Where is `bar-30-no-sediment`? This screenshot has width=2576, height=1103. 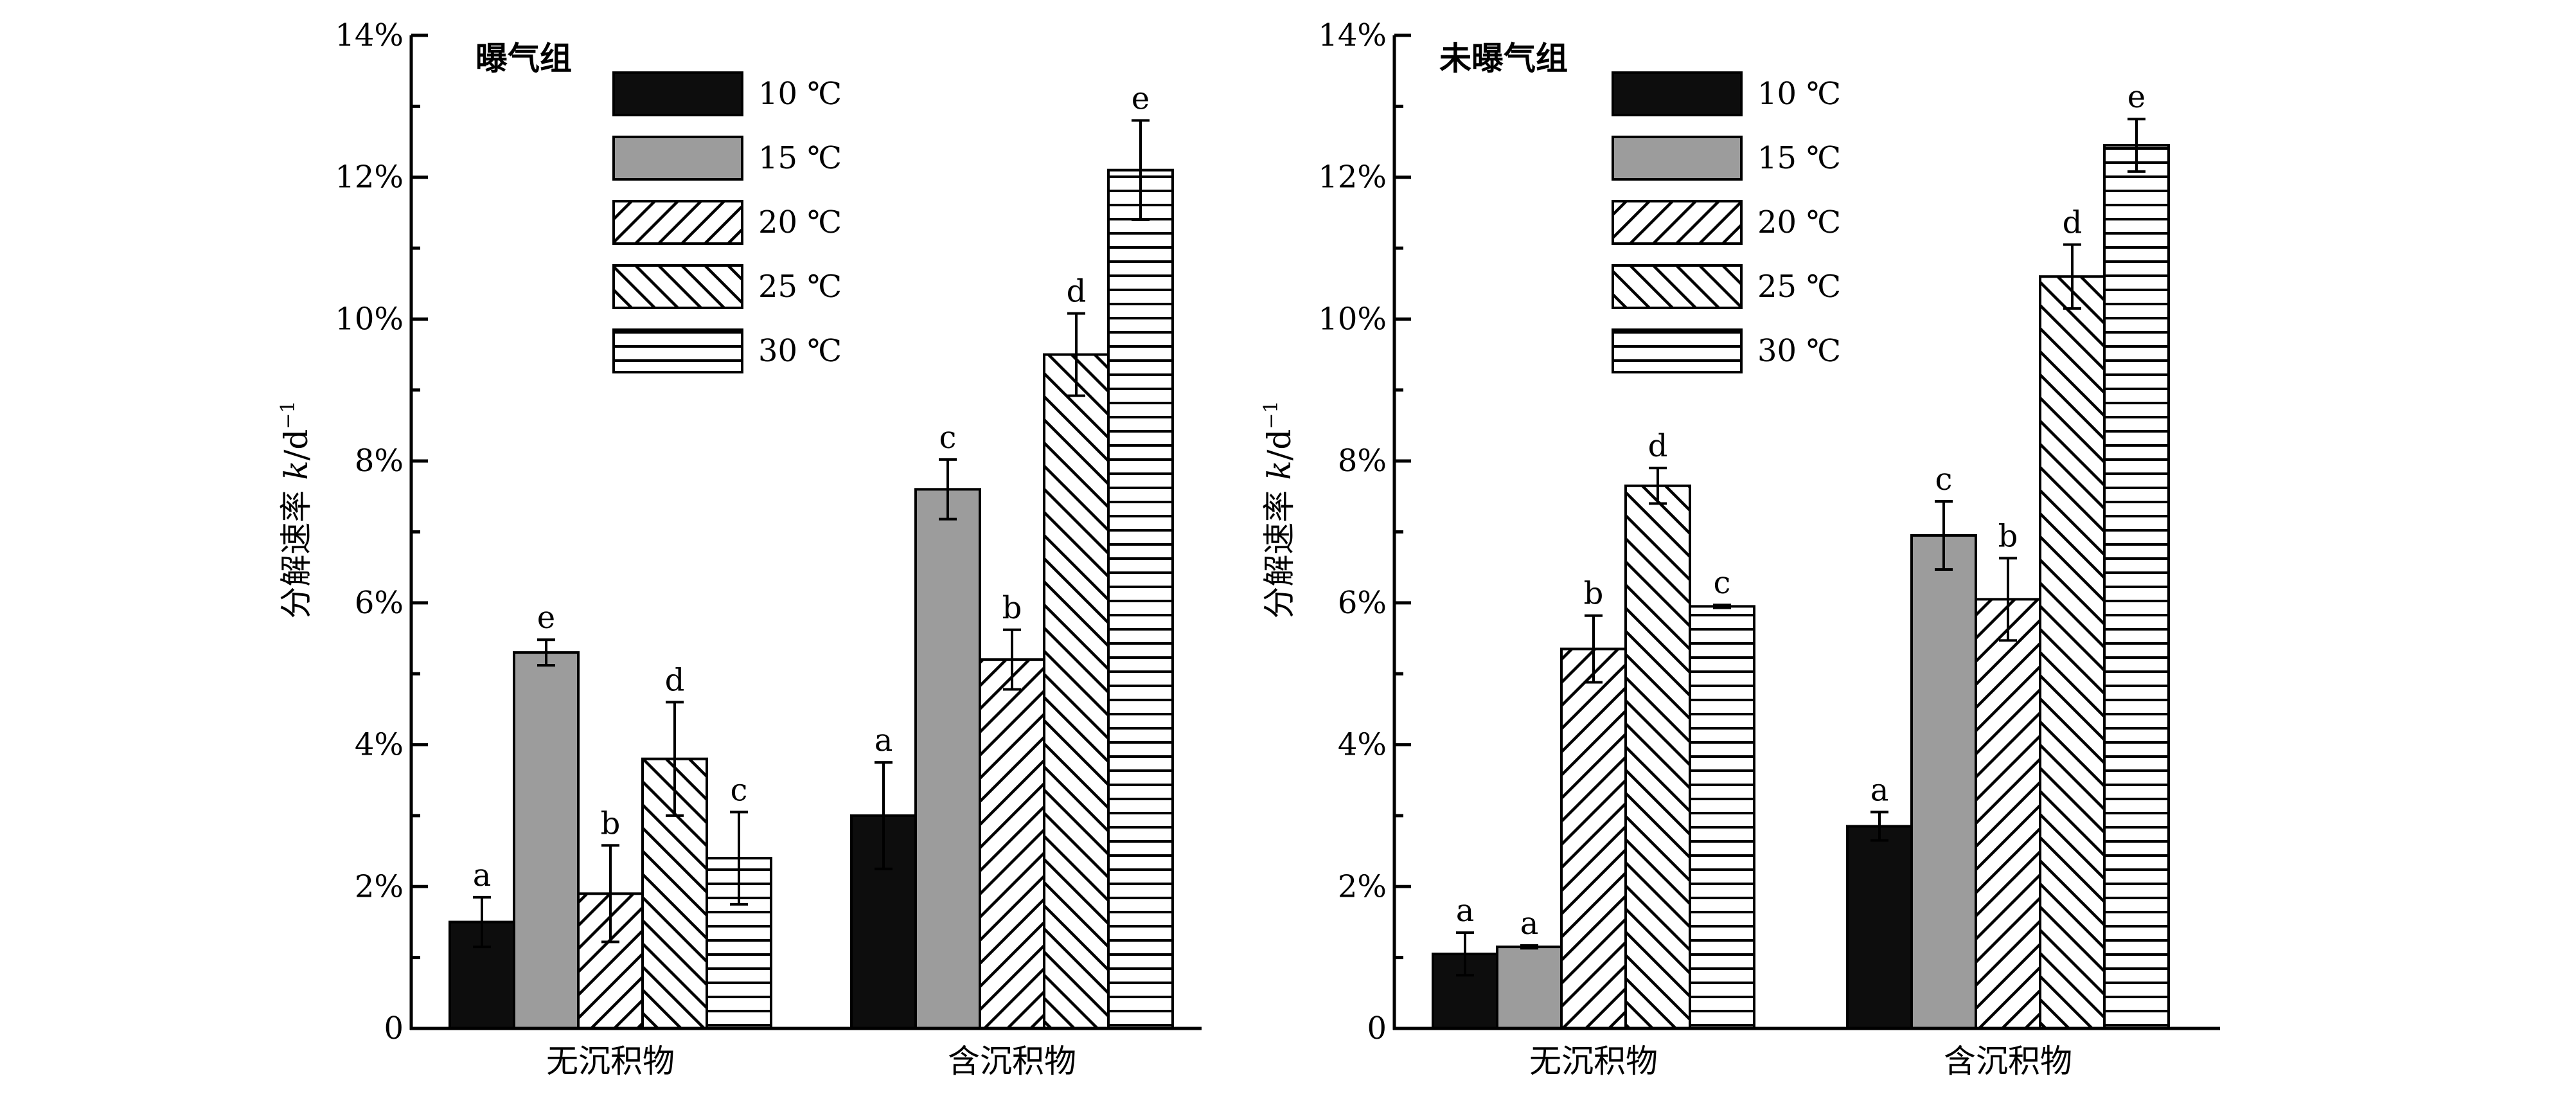 bar-30-no-sediment is located at coordinates (1722, 817).